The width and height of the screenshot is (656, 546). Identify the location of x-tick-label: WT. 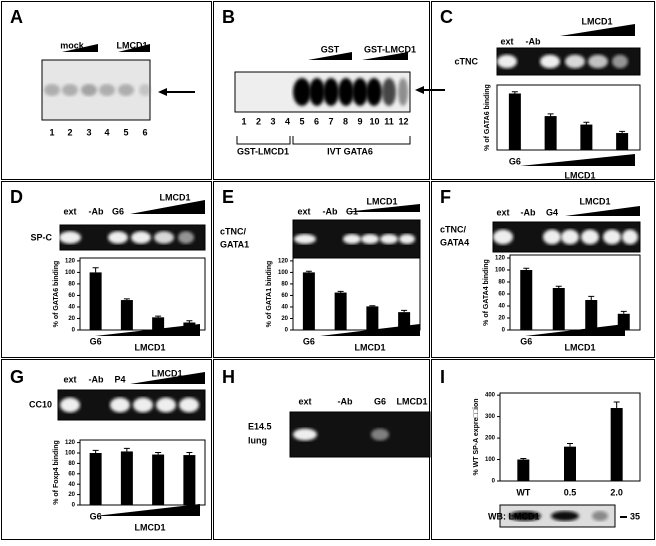
(523, 492).